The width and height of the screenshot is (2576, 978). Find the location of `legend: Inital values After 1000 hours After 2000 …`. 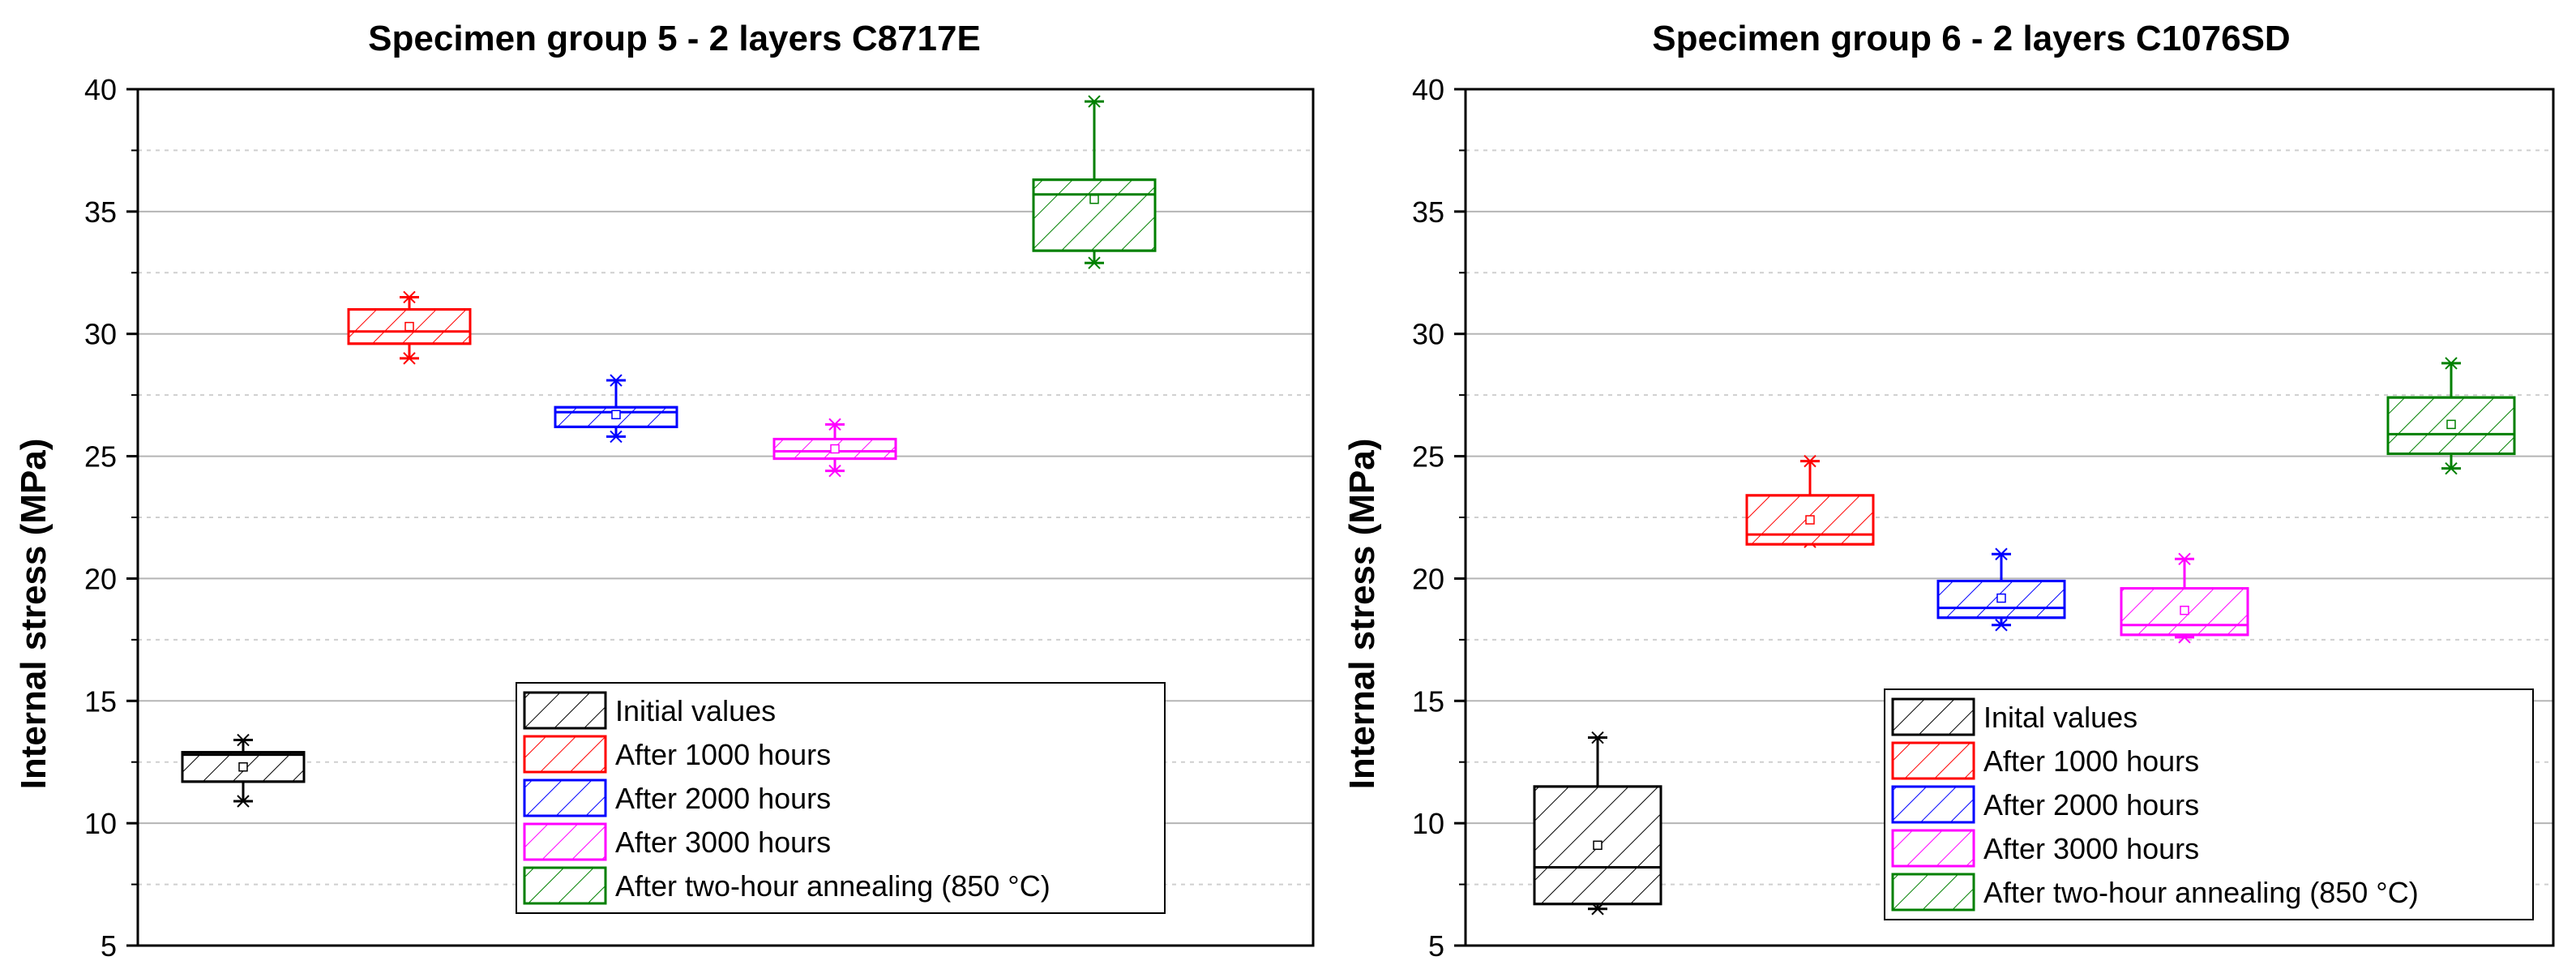

legend: Inital values After 1000 hours After 2000 … is located at coordinates (2209, 804).